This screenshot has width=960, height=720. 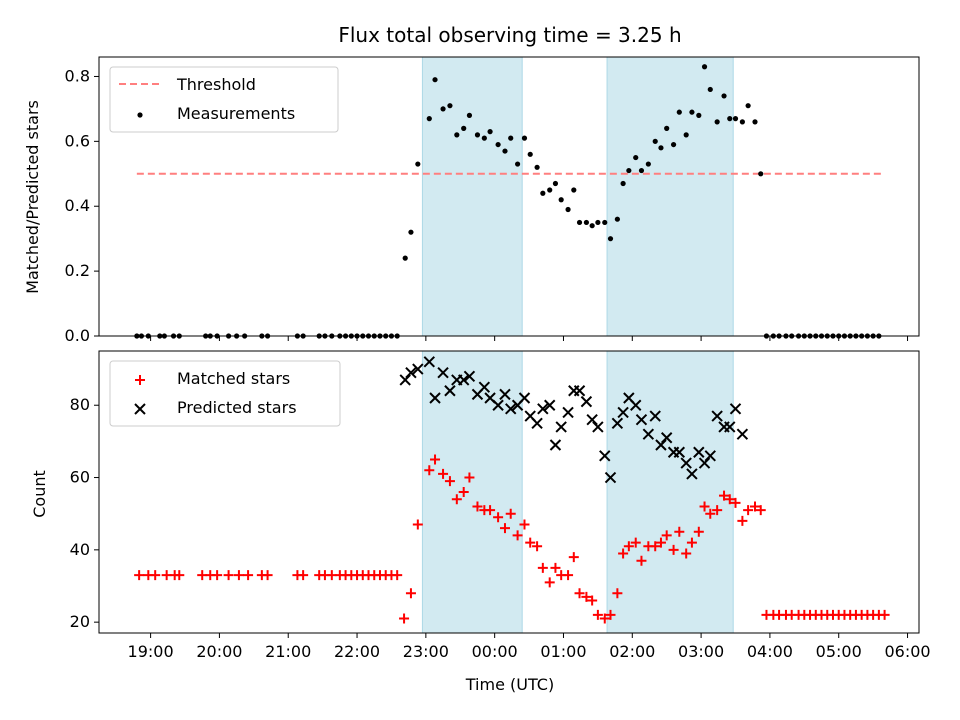 What do you see at coordinates (77, 75) in the screenshot?
I see `top-y-tick-label: 0.8` at bounding box center [77, 75].